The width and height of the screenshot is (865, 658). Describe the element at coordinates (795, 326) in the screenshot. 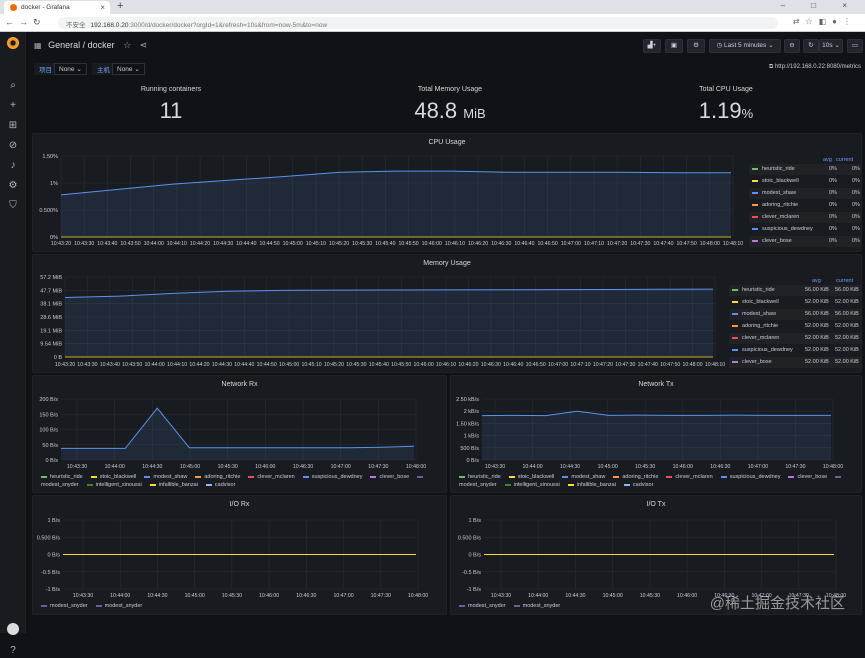

I see `legend-row: adoring_ritchie 52.00 KiB 52.00 KiB` at that location.